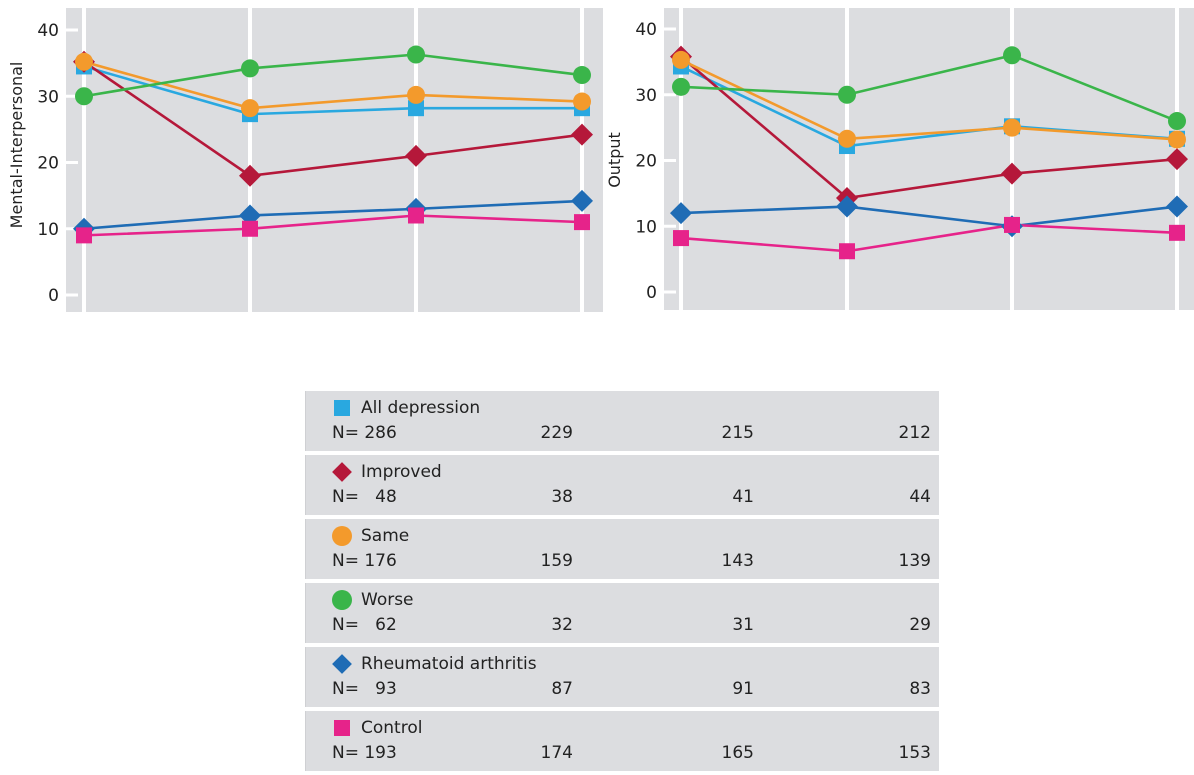 The height and width of the screenshot is (775, 1194). I want to click on chart-left-line-control, so click(333, 225).